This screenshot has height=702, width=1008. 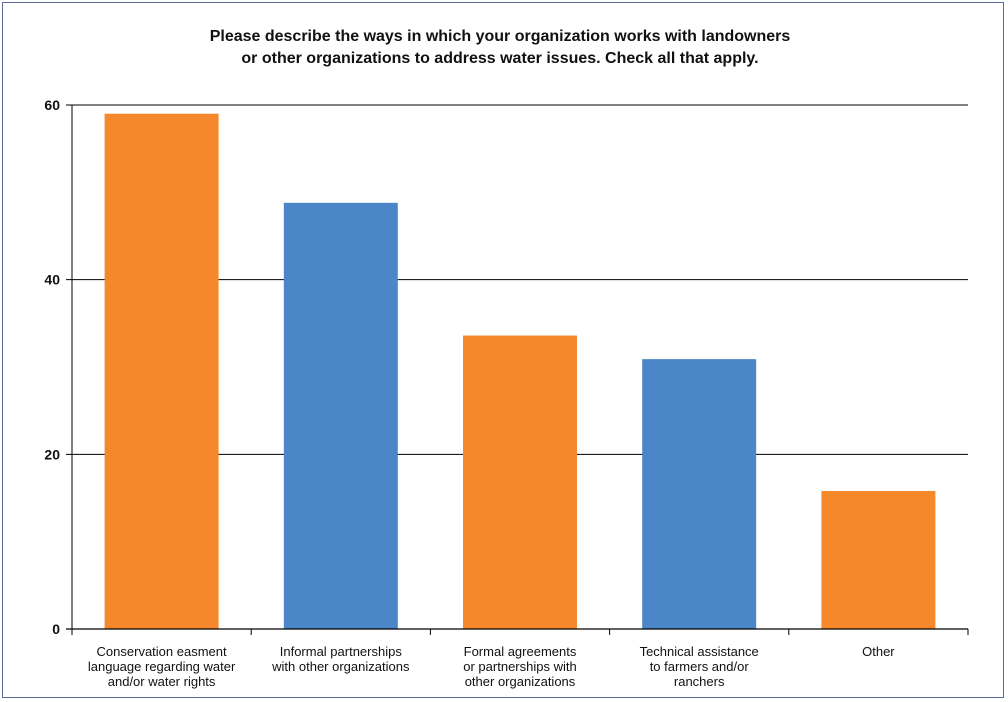 I want to click on x-category-label-line: to farmers and/or, so click(x=699, y=666).